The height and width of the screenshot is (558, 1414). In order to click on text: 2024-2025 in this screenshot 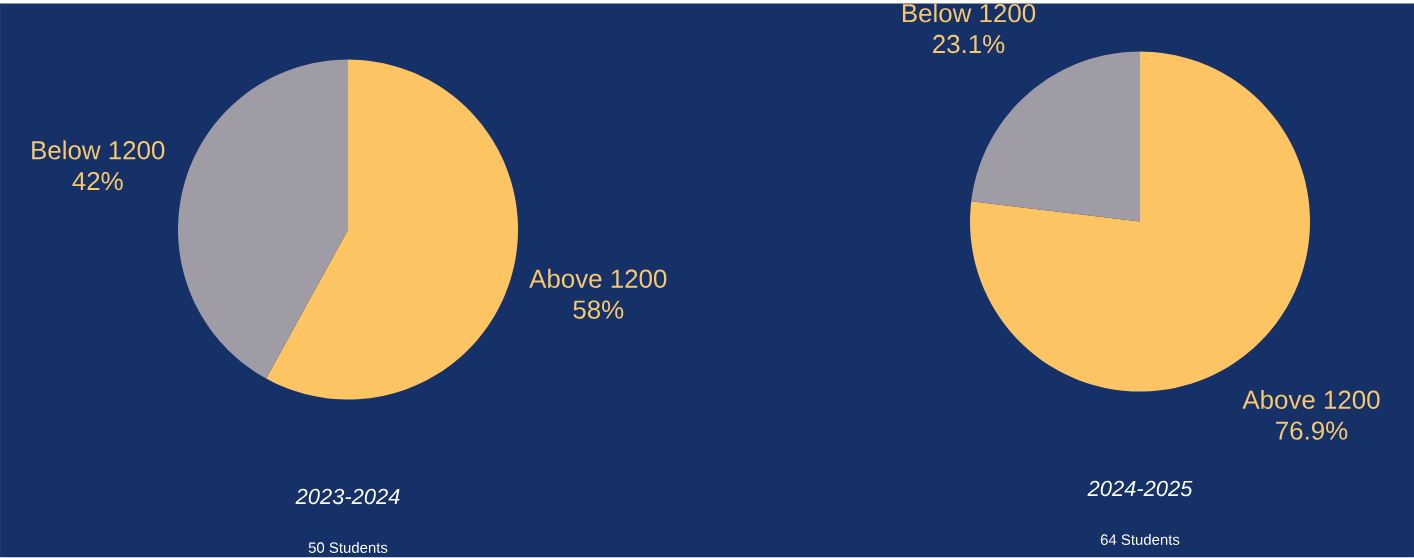, I will do `click(1140, 488)`.